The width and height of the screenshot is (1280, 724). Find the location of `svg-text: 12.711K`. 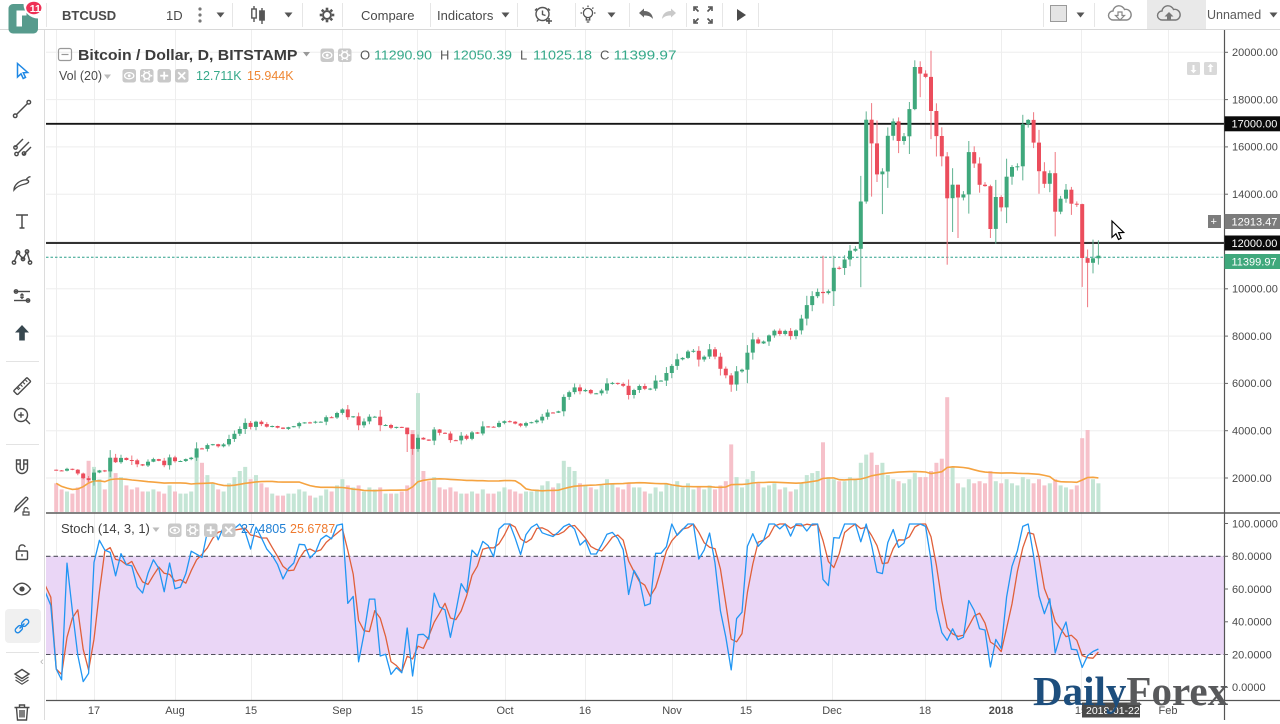

svg-text: 12.711K is located at coordinates (219, 76).